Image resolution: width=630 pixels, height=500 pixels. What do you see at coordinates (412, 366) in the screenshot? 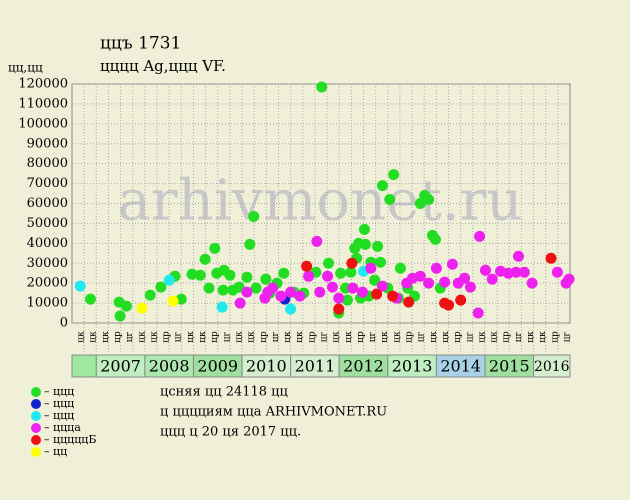
I see `year-label: 2013` at bounding box center [412, 366].